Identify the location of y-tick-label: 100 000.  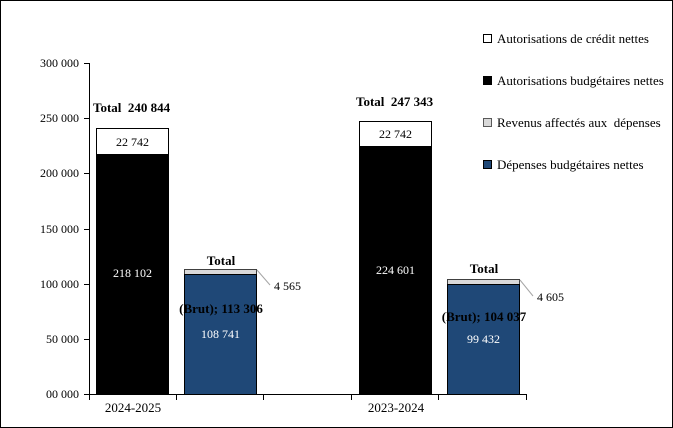
(59, 284).